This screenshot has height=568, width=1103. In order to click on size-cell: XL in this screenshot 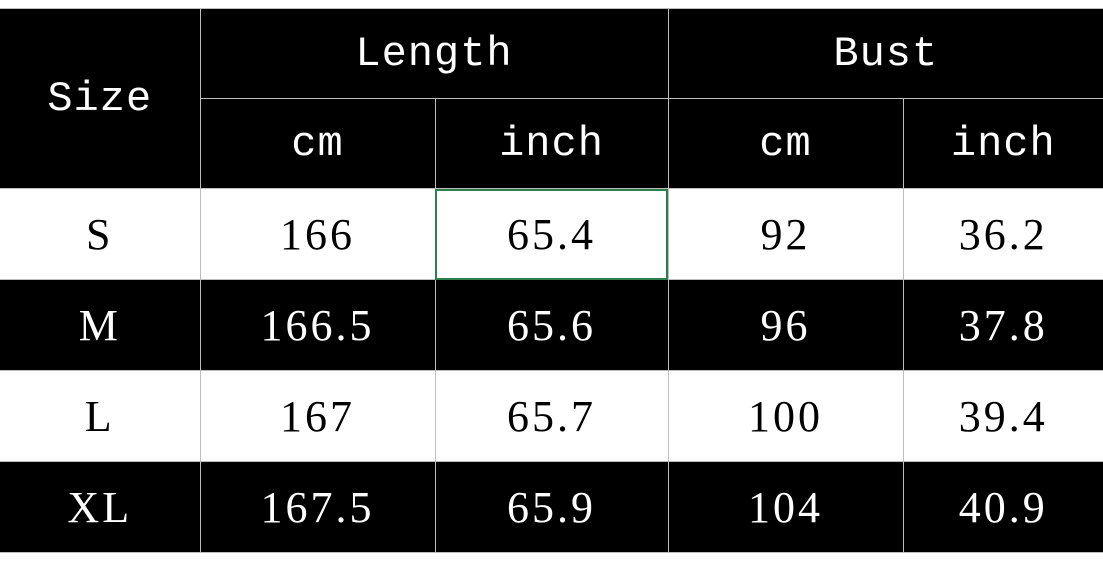, I will do `click(100, 507)`.